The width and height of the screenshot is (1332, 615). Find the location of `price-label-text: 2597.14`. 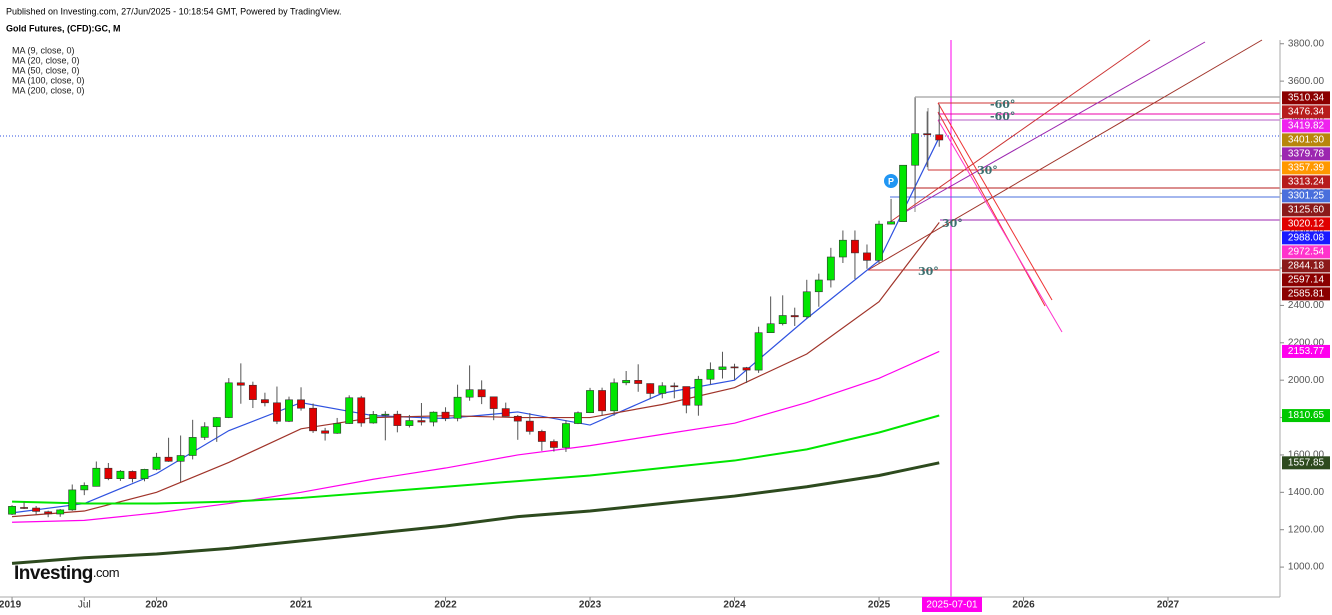

price-label-text: 2597.14 is located at coordinates (1306, 280).